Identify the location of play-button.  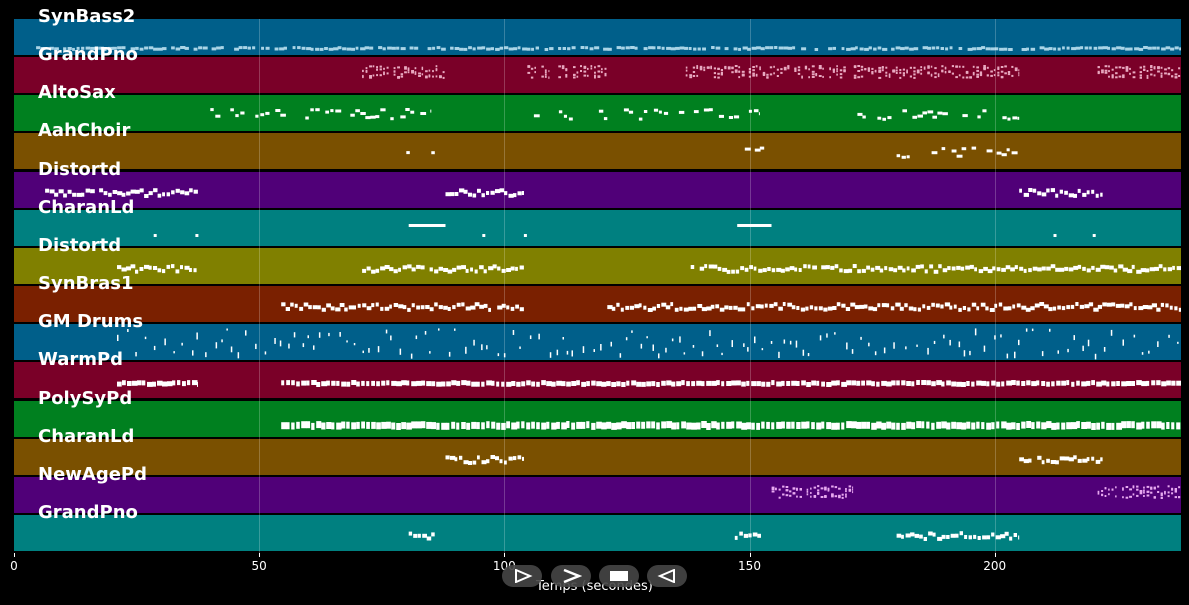
(522, 576).